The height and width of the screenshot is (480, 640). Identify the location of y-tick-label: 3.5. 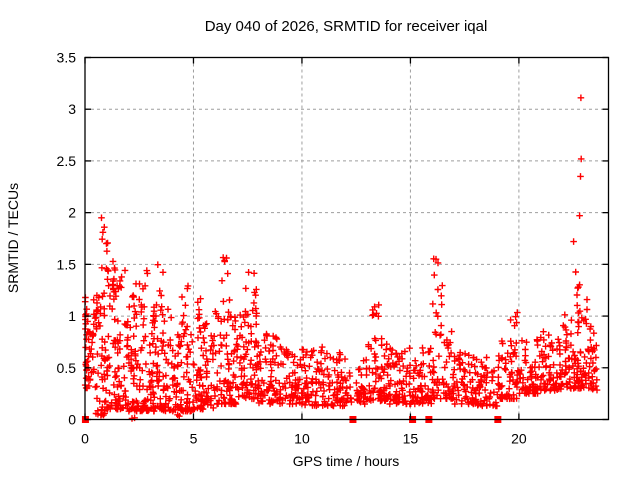
(67, 58).